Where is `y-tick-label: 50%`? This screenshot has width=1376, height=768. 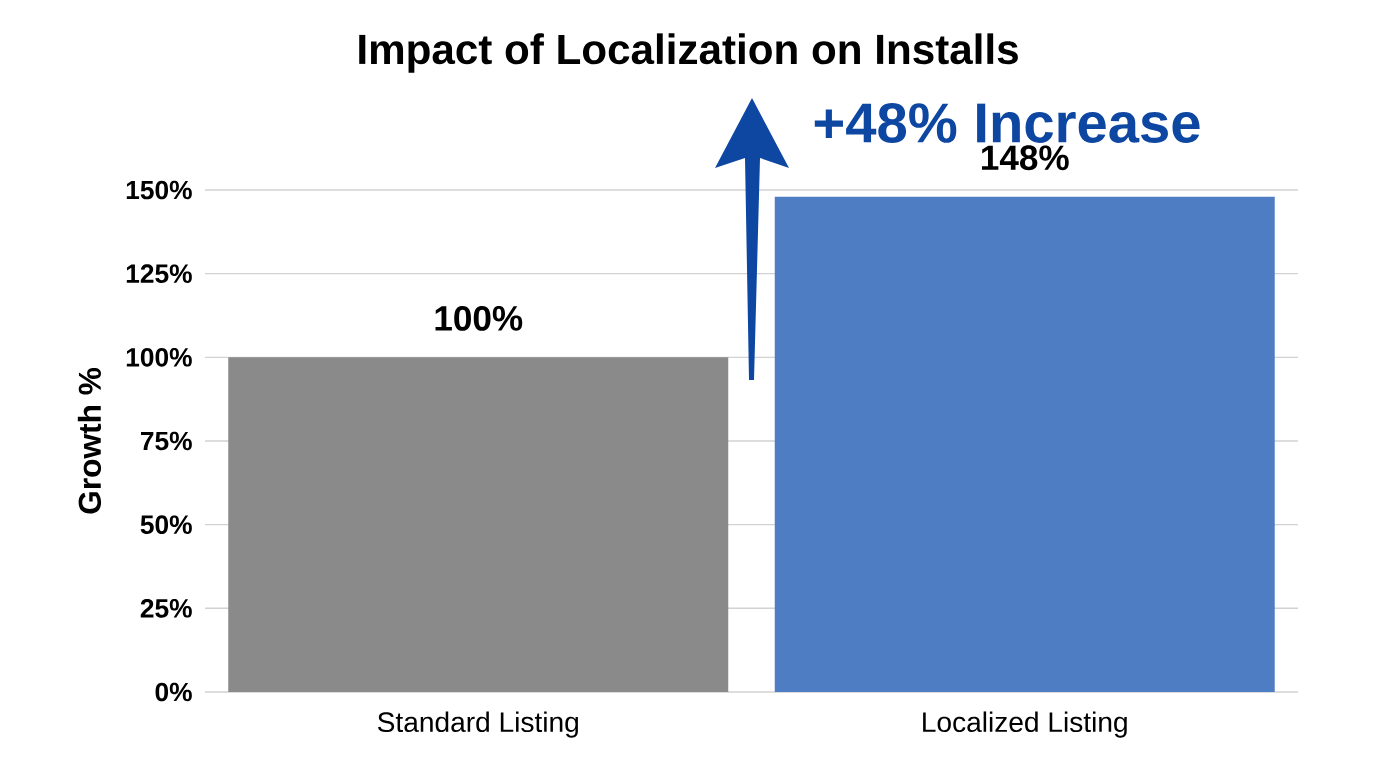
y-tick-label: 50% is located at coordinates (166, 525).